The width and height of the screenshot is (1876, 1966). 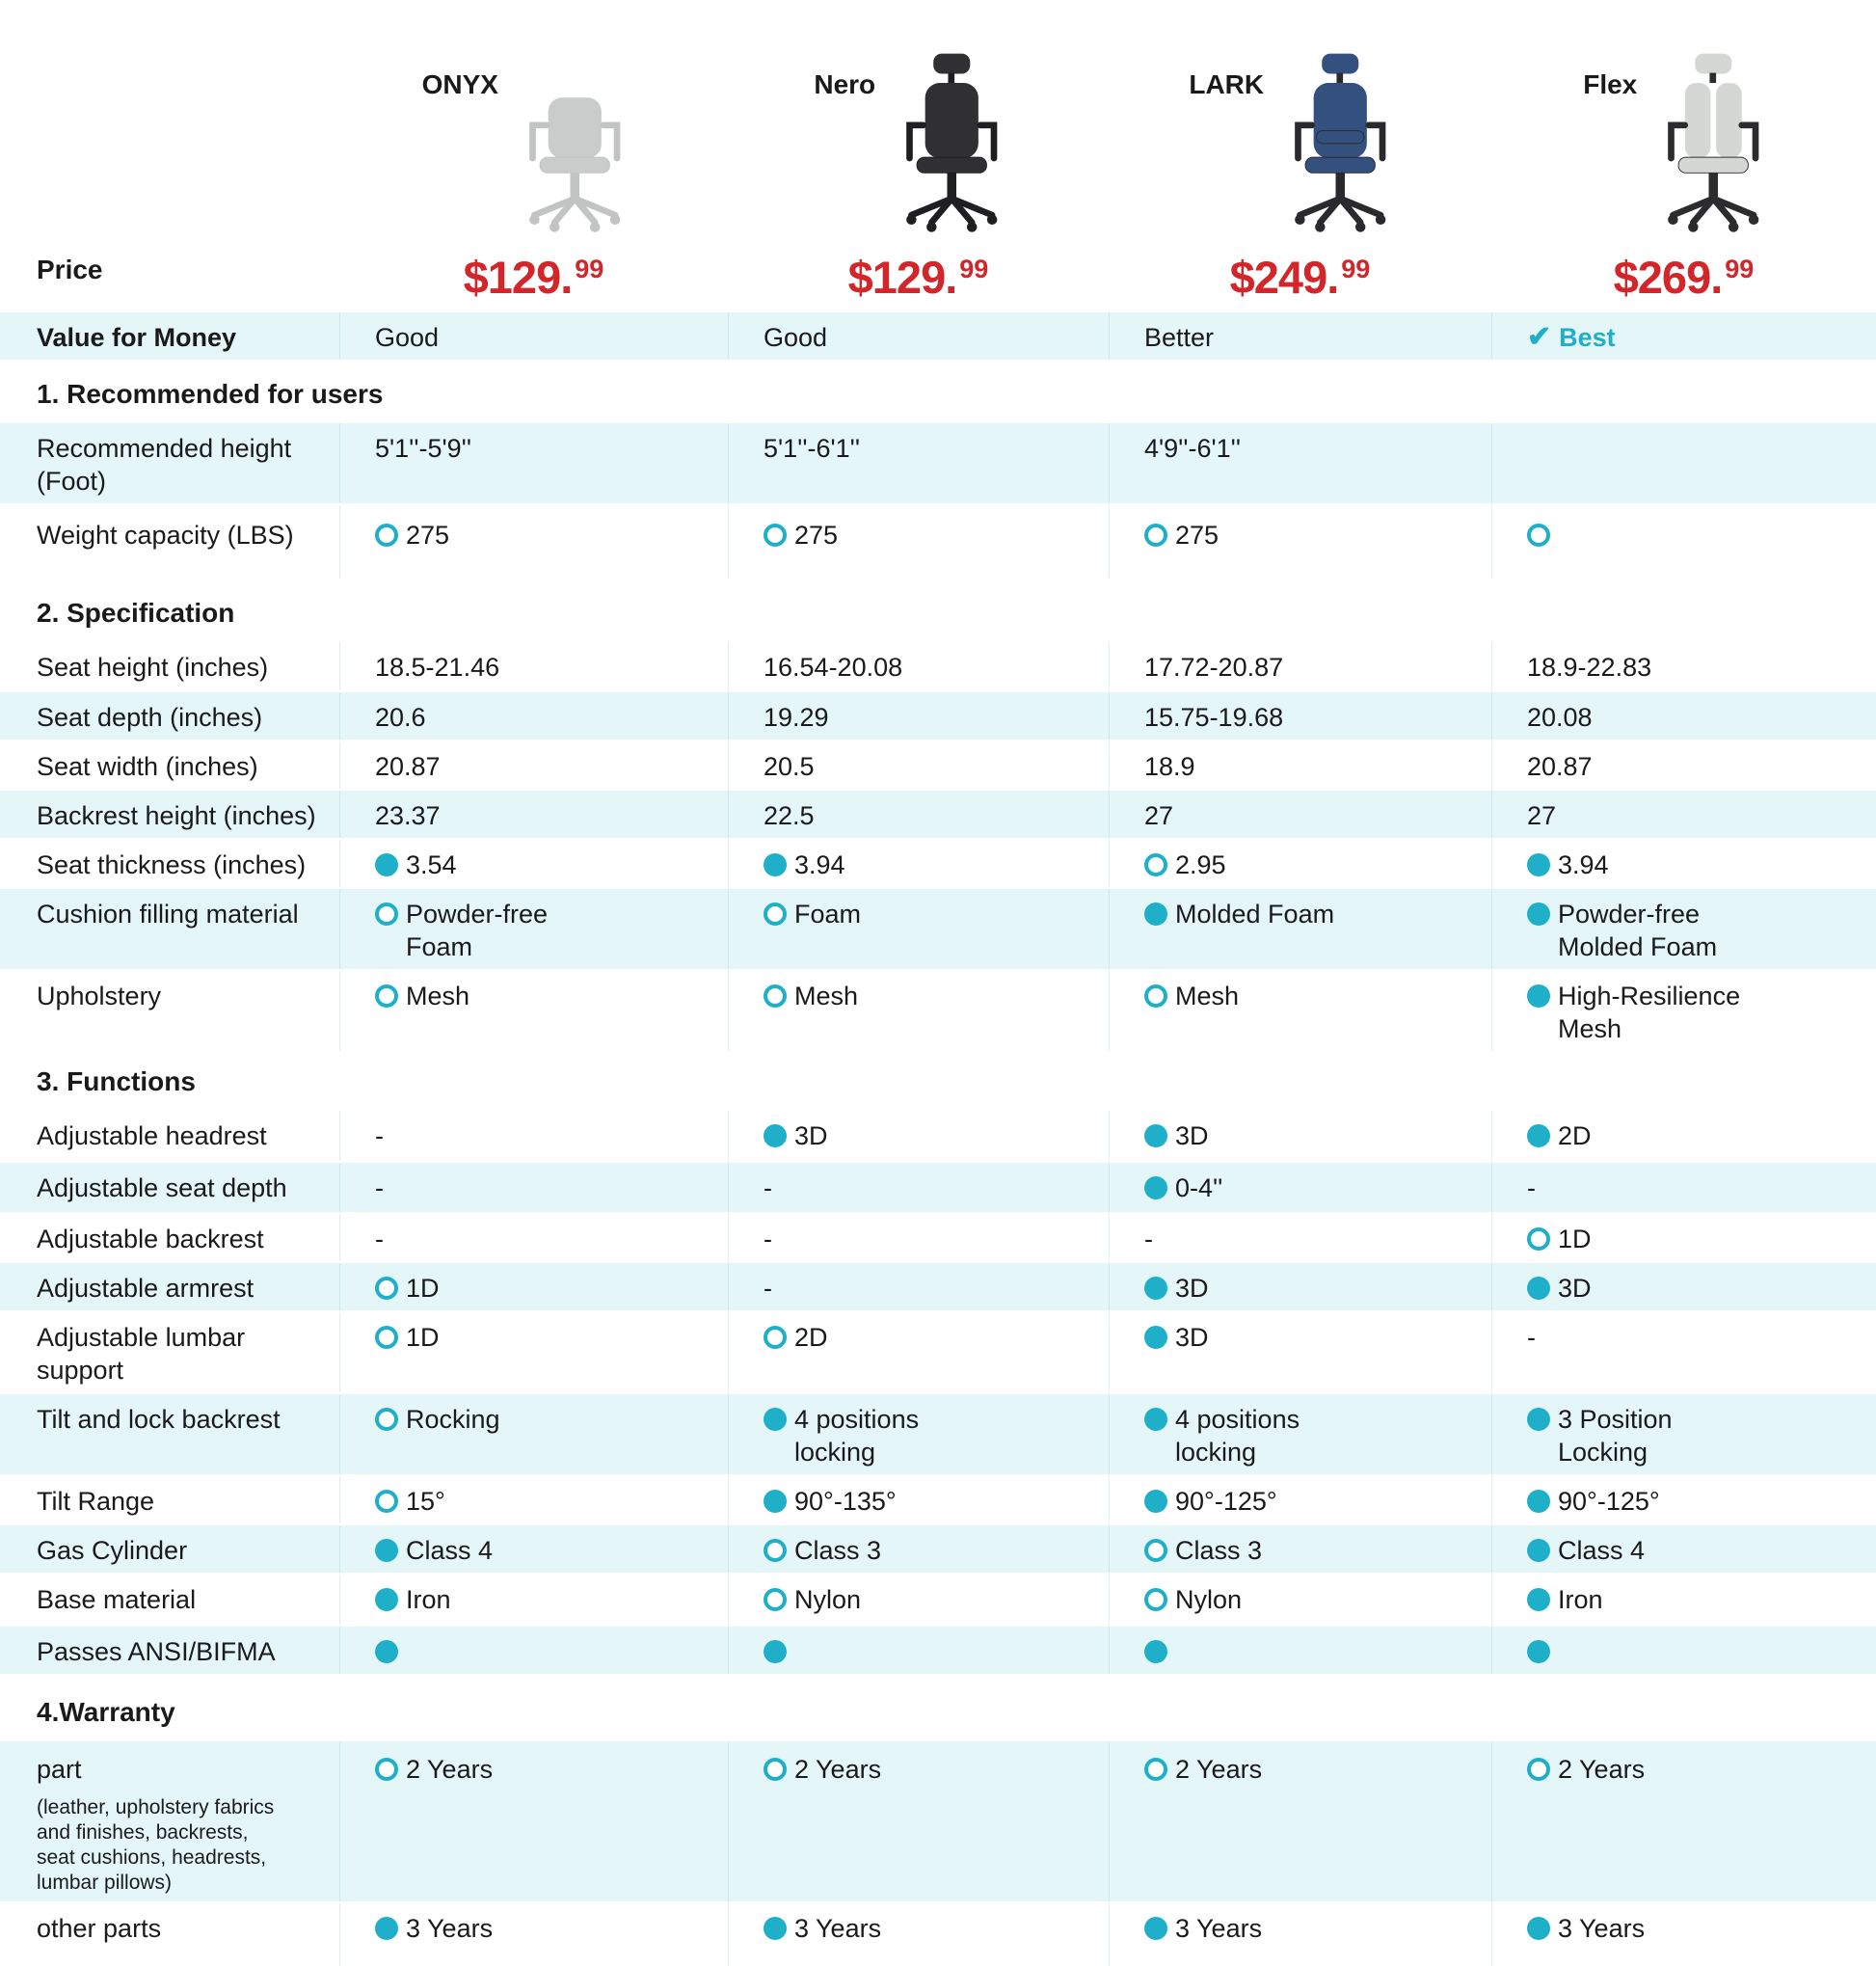 I want to click on product-column-onyx: ONYX $129. 99, so click(x=533, y=155).